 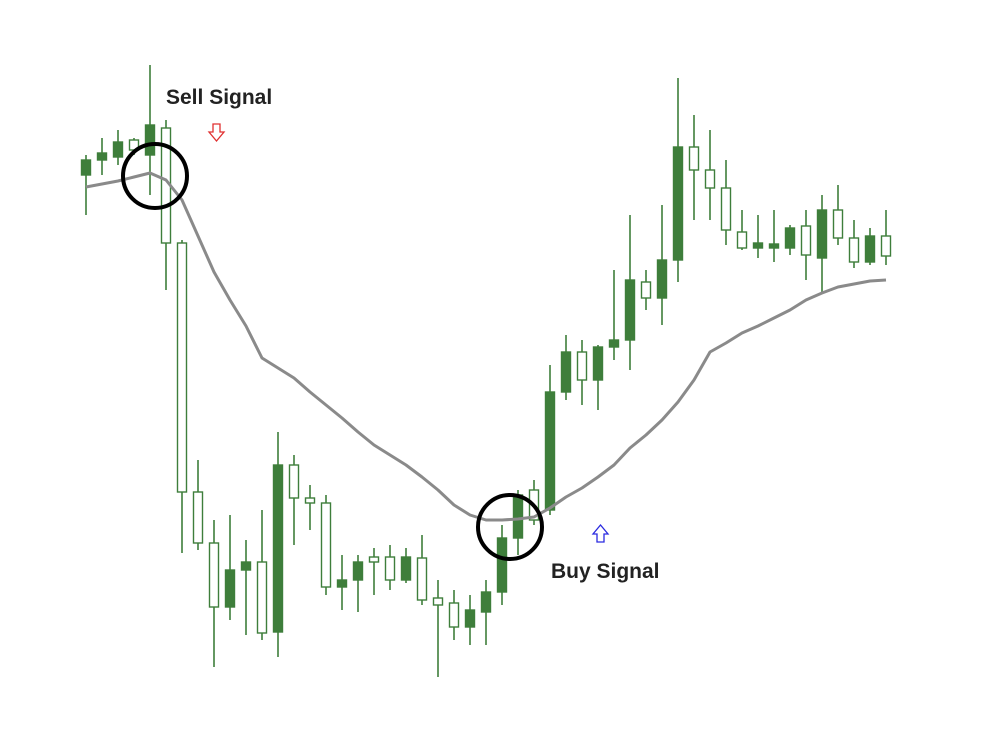 I want to click on buy-arrow, so click(x=600, y=533).